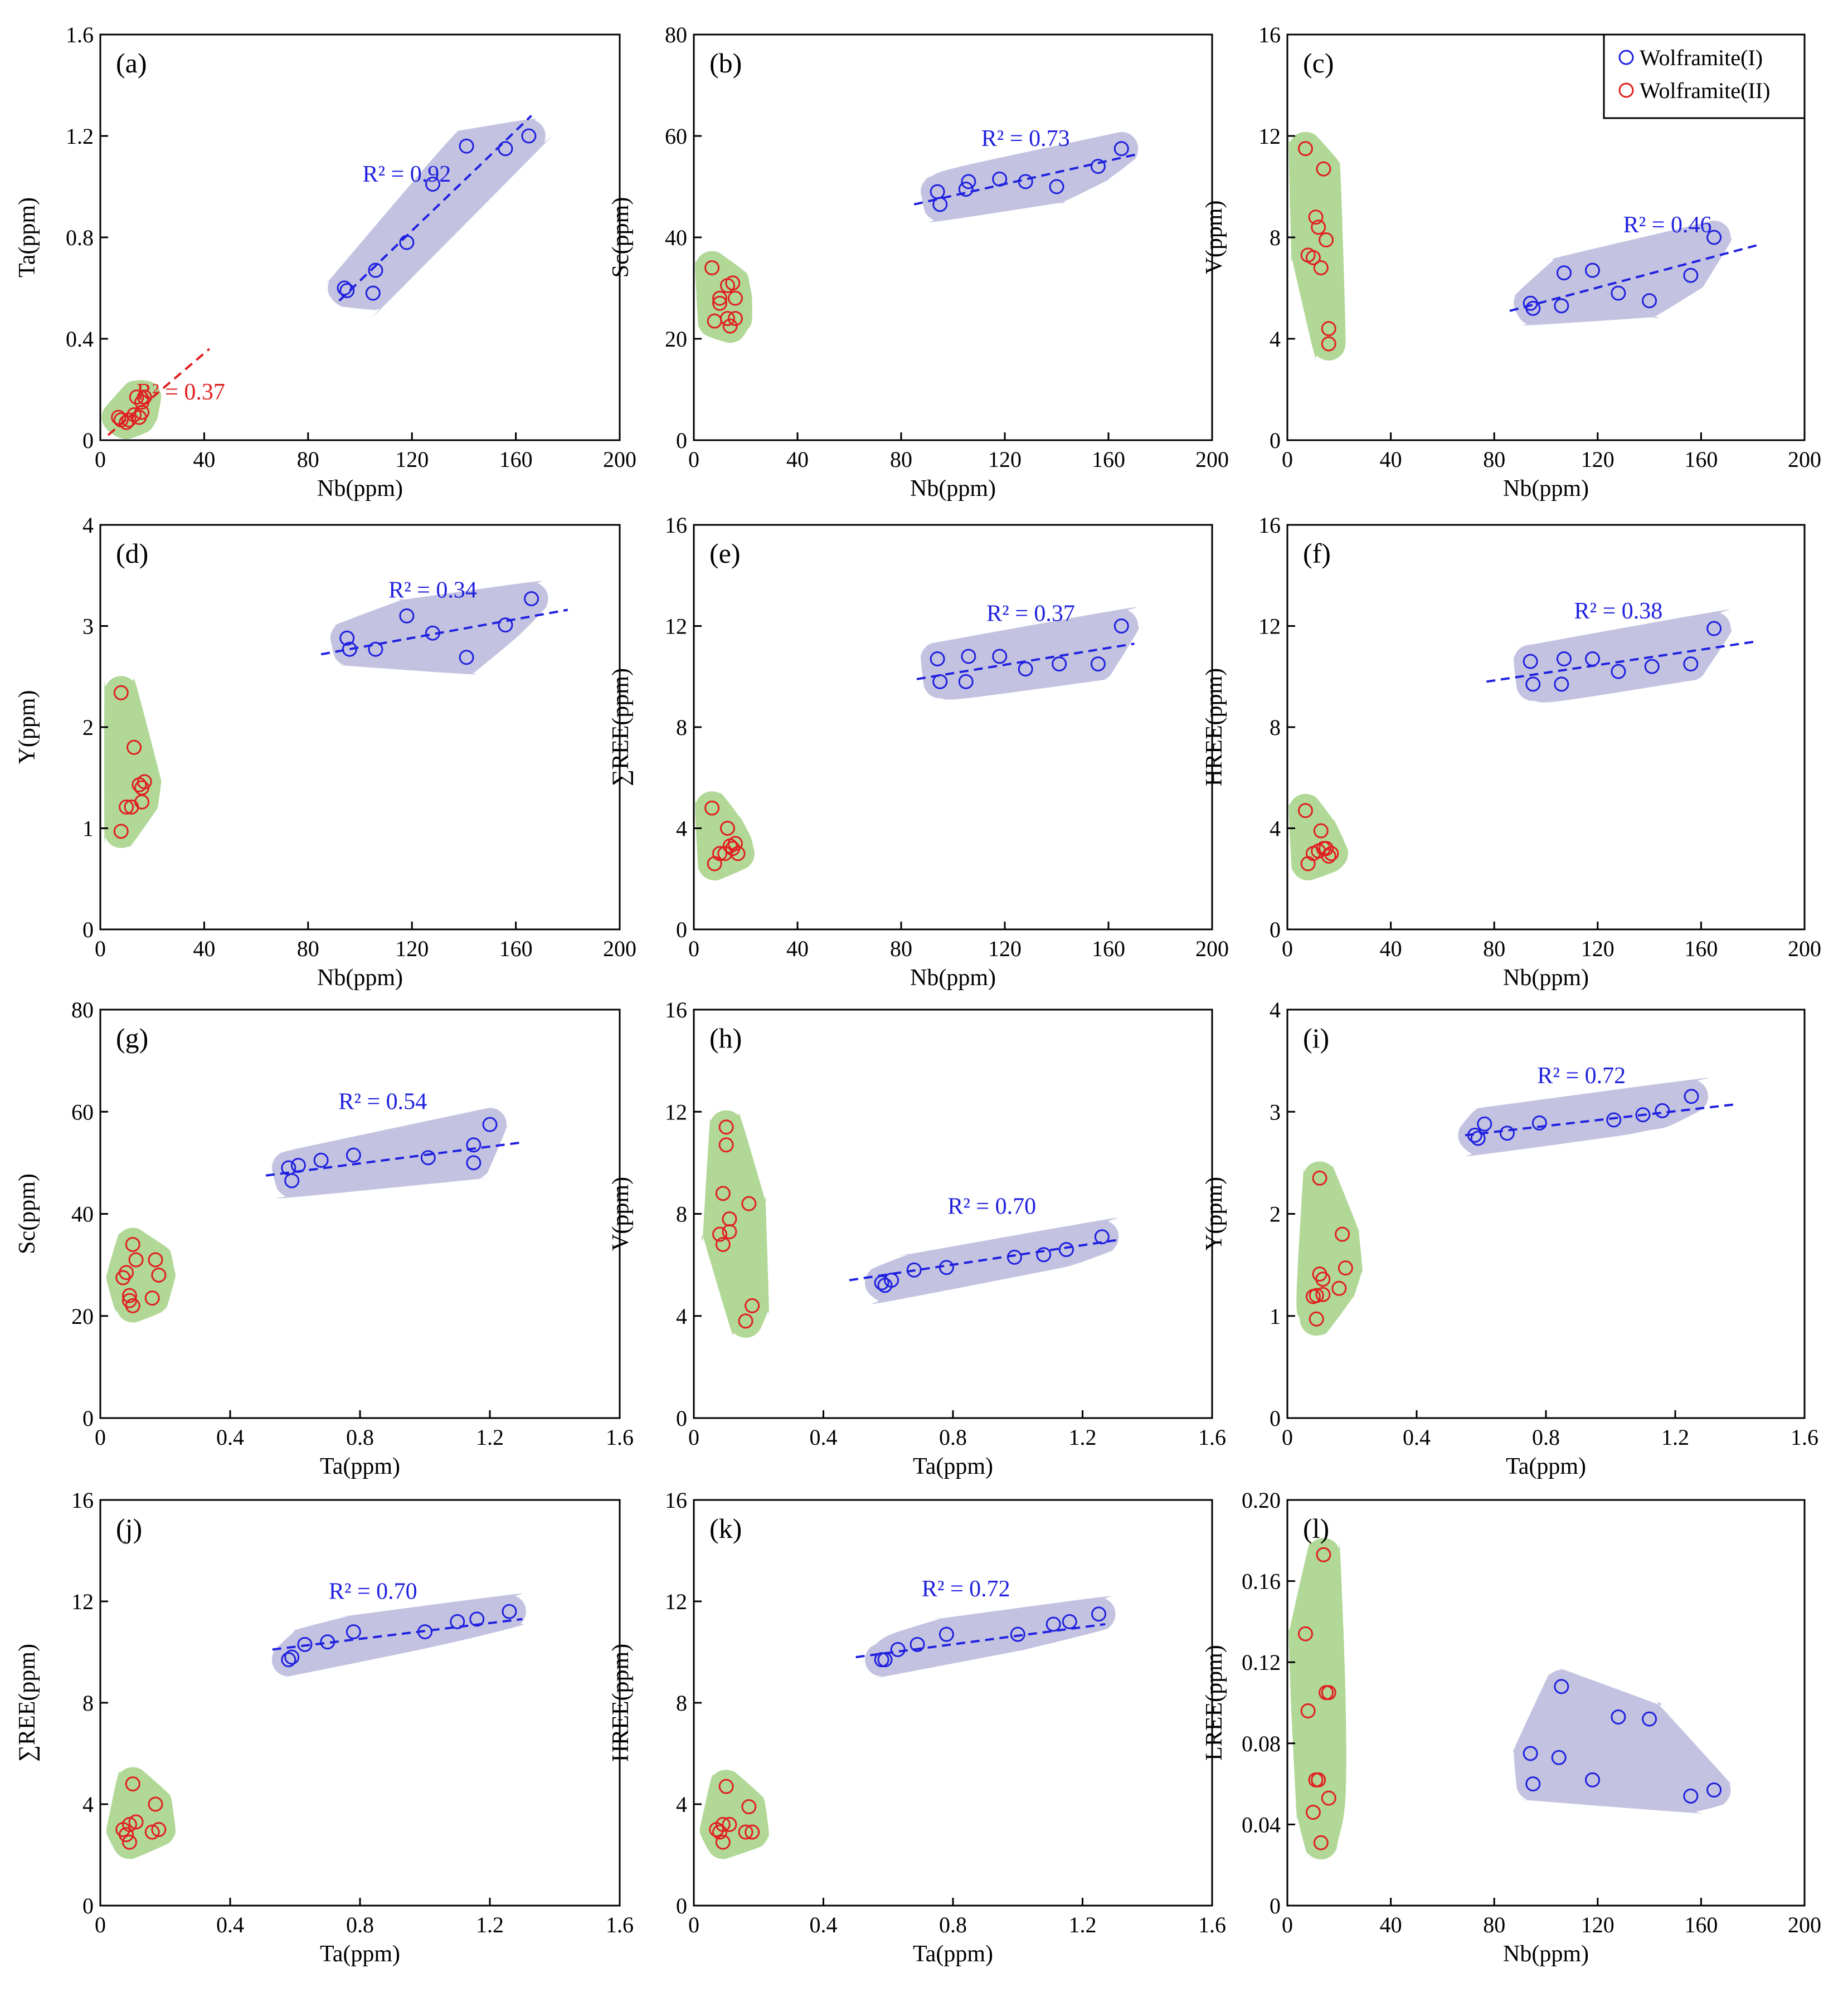 The height and width of the screenshot is (2007, 1848). Describe the element at coordinates (681, 727) in the screenshot. I see `panel-e-ytick-label-2: 8` at that location.